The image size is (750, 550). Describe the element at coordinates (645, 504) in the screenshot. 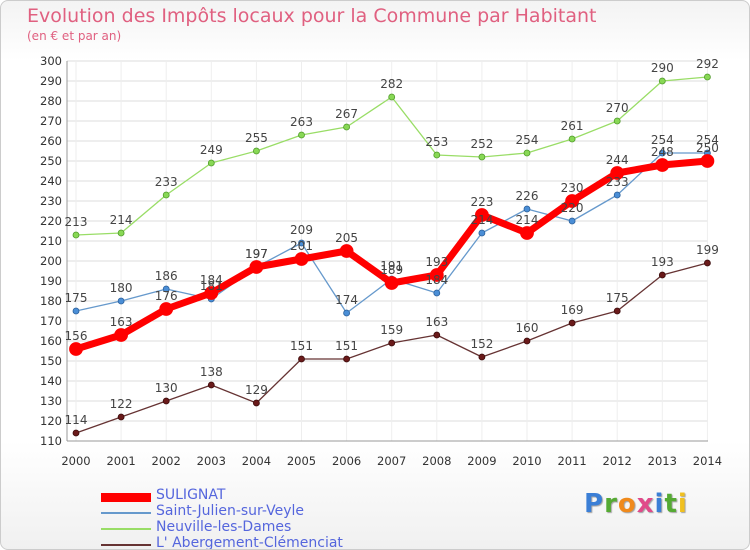

I see `logo-letter: x` at that location.